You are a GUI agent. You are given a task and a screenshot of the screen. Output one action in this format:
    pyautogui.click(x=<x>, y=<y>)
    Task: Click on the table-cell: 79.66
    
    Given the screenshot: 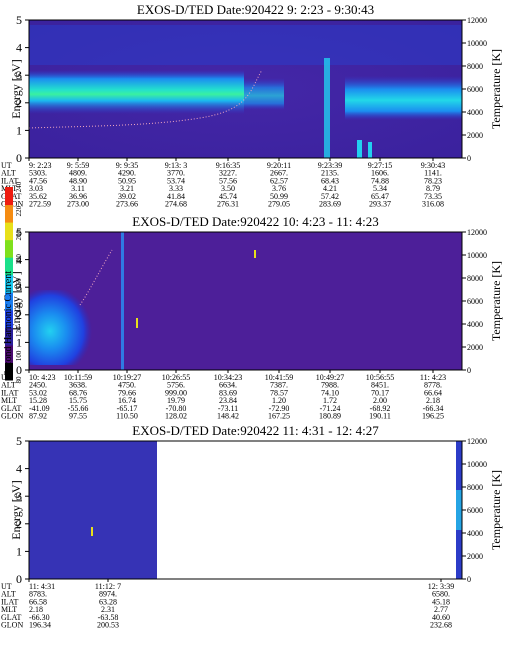 What is the action you would take?
    pyautogui.click(x=127, y=392)
    